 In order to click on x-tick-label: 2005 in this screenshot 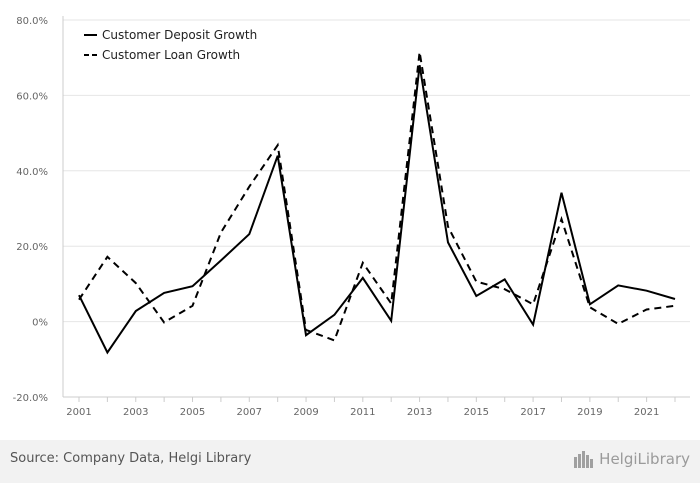, I will do `click(192, 412)`.